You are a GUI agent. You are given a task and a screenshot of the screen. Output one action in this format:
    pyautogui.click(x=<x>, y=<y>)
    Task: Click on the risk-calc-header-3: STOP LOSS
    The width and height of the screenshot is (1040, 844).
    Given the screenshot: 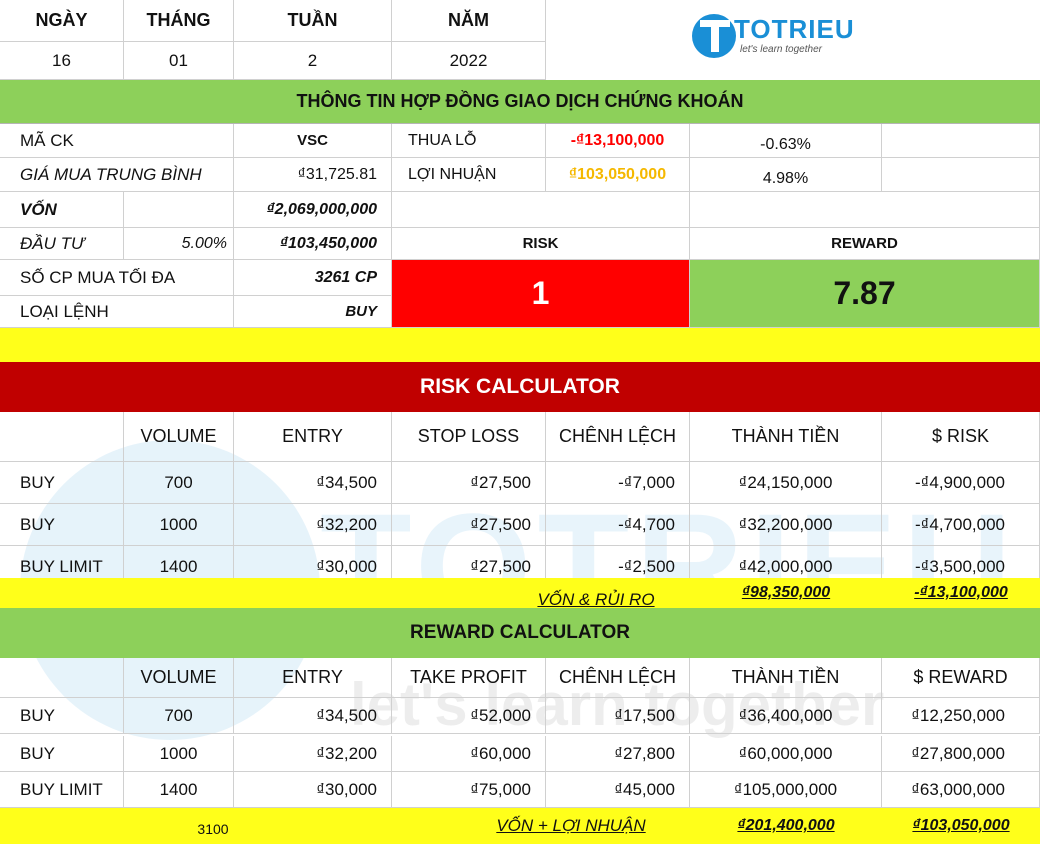 What is the action you would take?
    pyautogui.click(x=469, y=437)
    